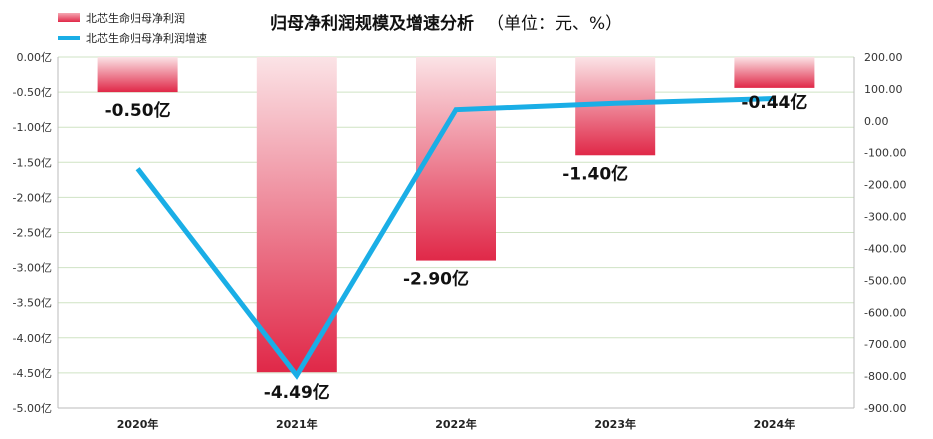 This screenshot has height=439, width=933. What do you see at coordinates (32, 408) in the screenshot?
I see `left-tick-label: -5.00亿` at bounding box center [32, 408].